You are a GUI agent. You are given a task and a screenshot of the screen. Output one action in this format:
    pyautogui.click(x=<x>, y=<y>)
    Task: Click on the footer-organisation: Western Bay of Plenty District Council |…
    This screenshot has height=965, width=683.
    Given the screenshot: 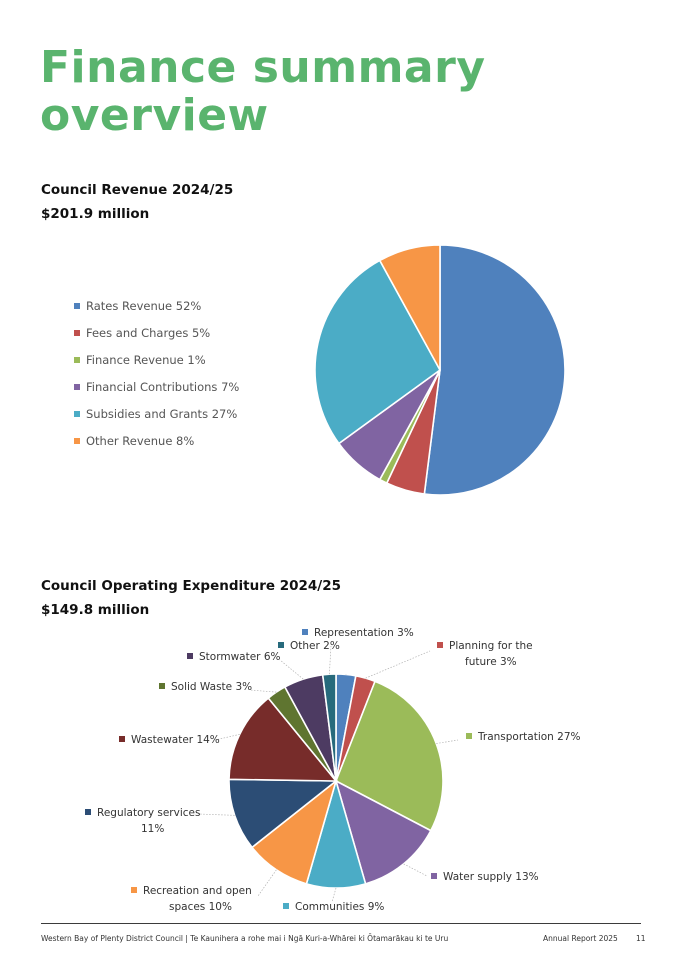 What is the action you would take?
    pyautogui.click(x=245, y=938)
    